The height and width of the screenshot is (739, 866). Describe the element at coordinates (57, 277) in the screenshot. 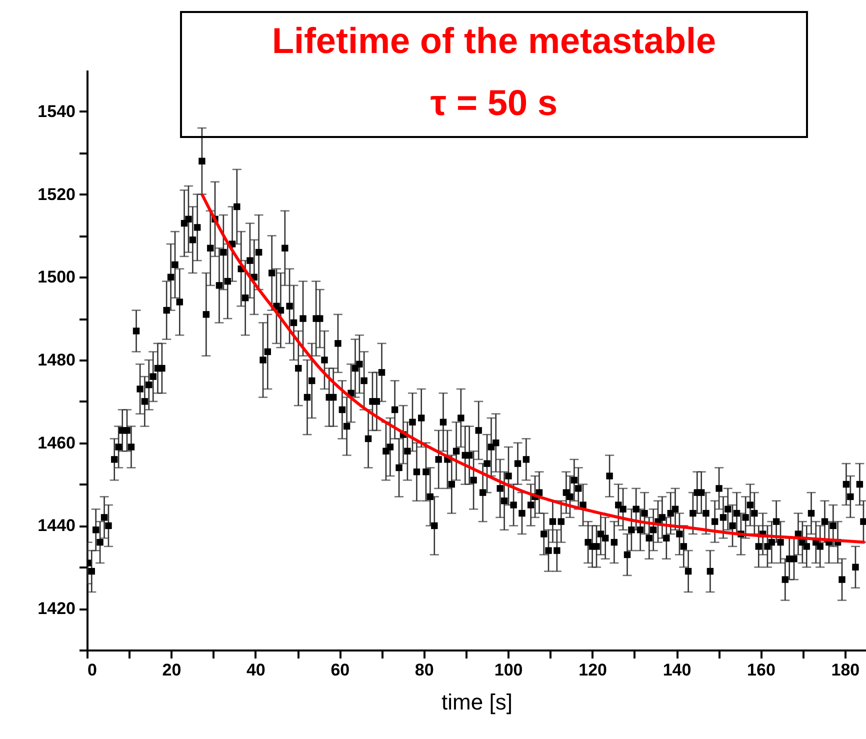

I see `y-tick-label: 1500` at that location.